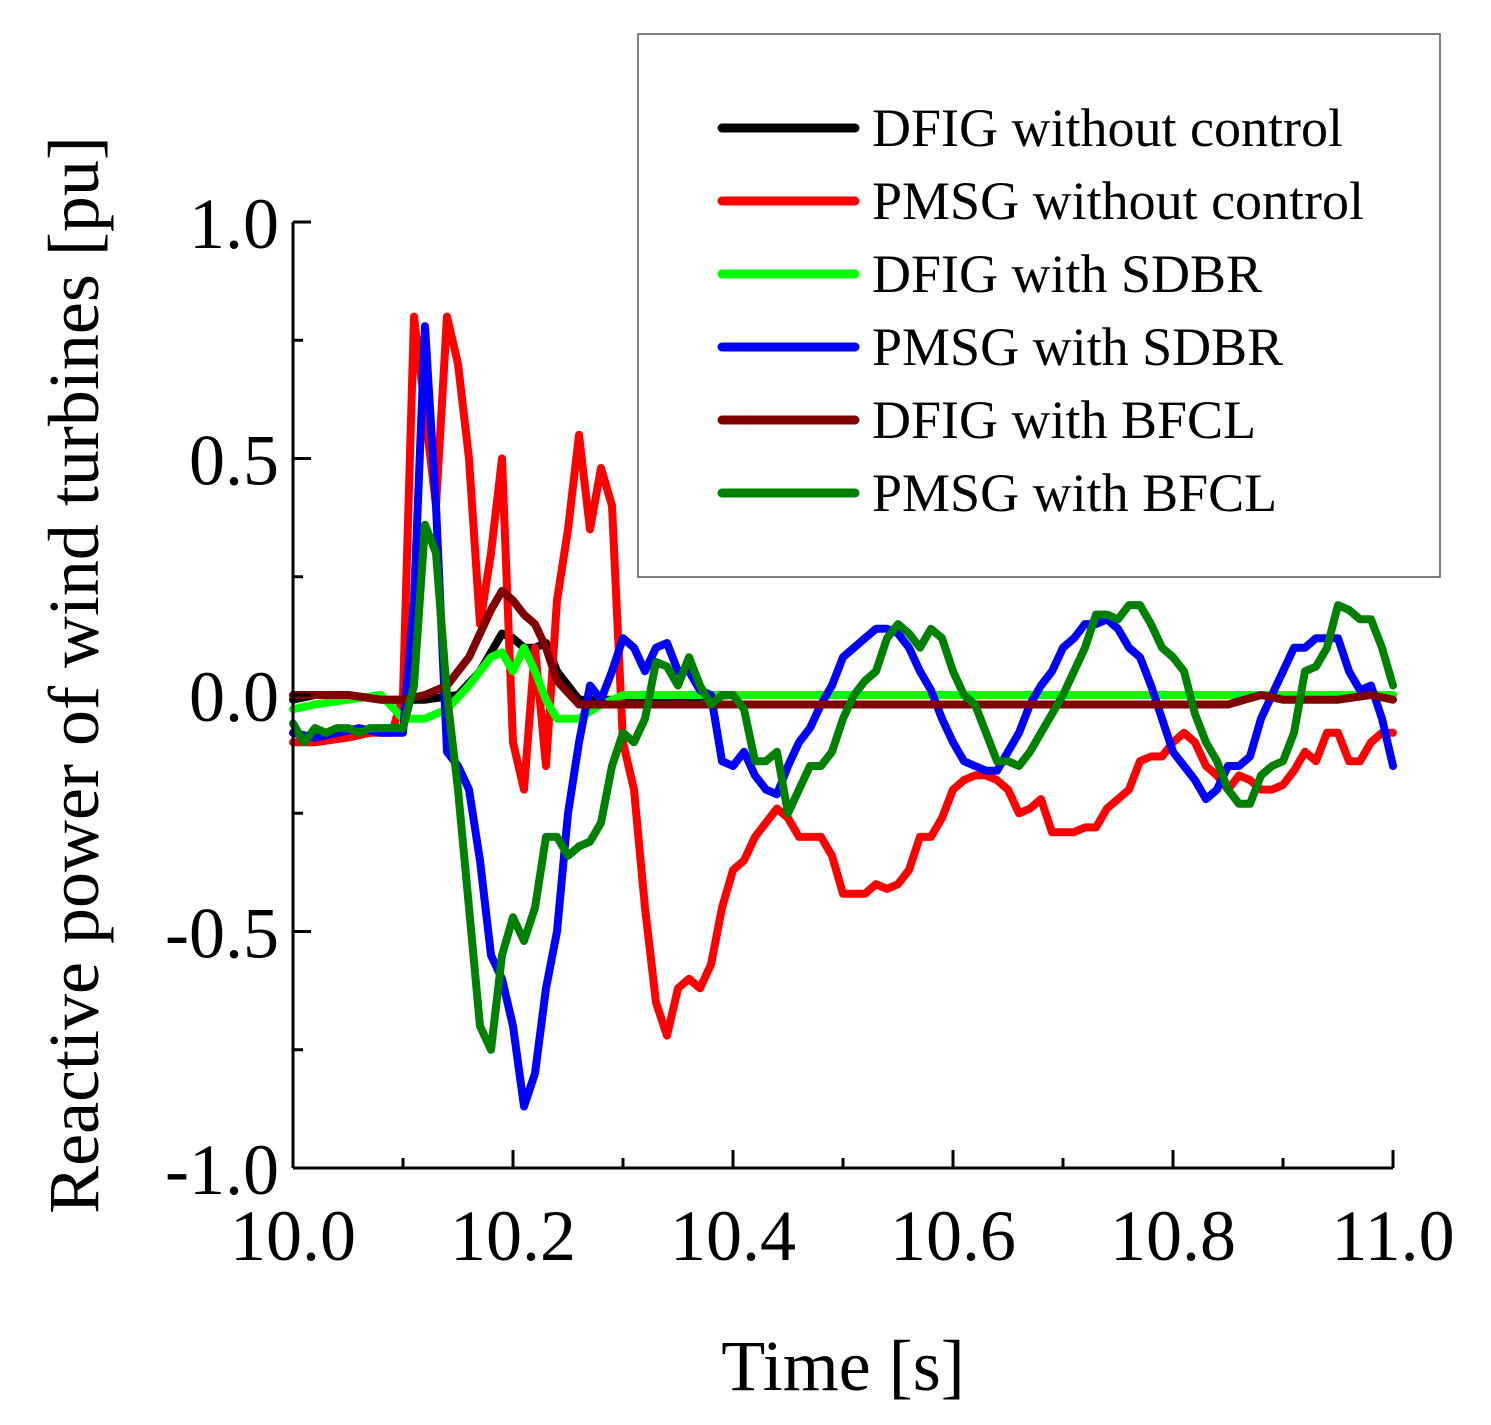  I want to click on y-tick-label: 0.0, so click(234, 697).